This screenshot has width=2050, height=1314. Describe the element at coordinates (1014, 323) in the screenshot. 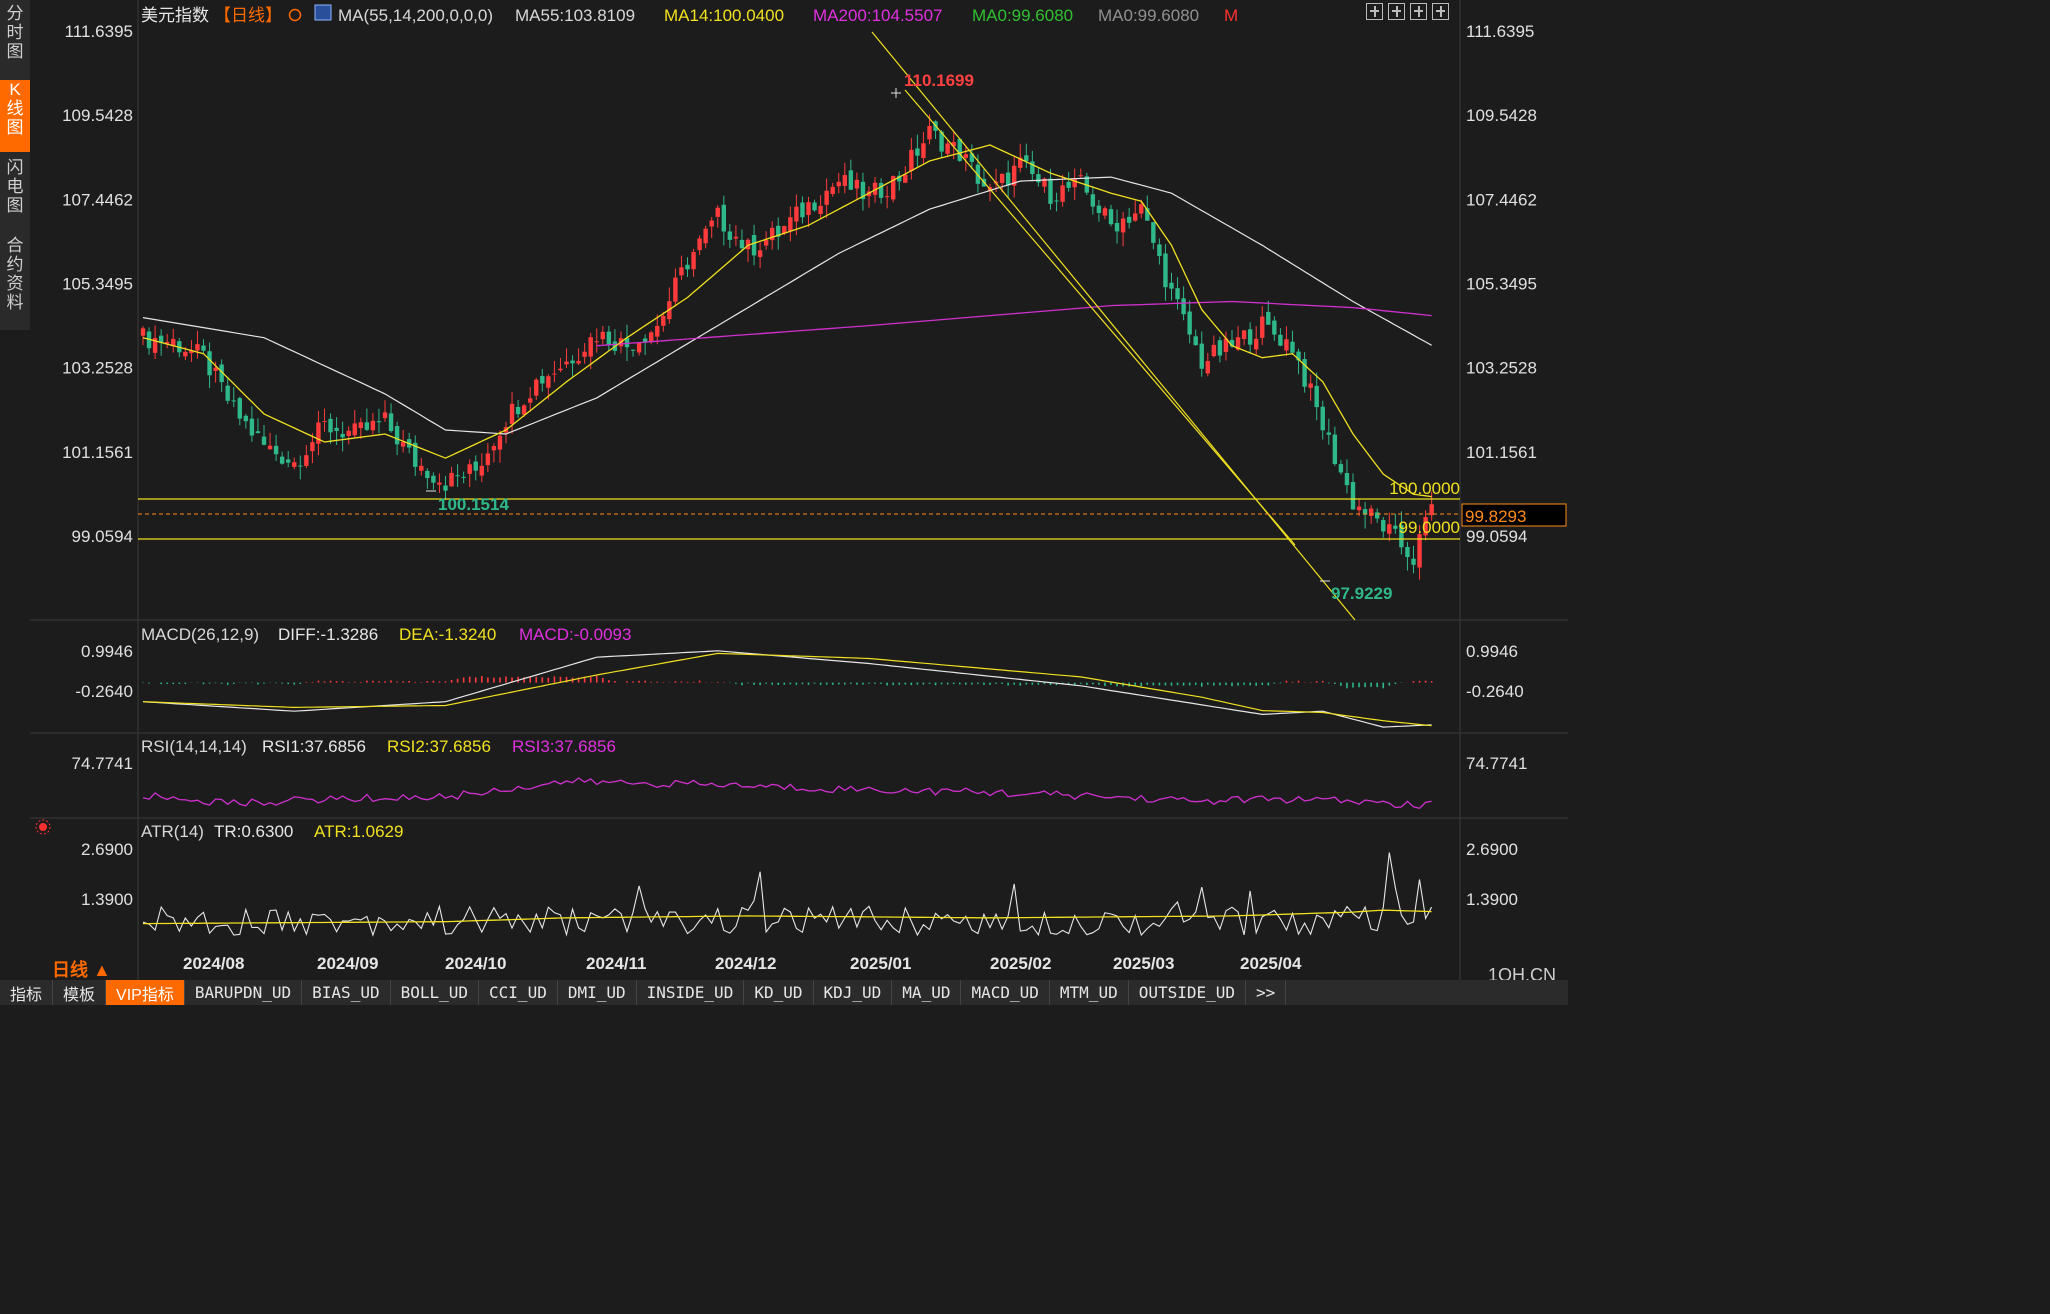

I see `ma200-line` at that location.